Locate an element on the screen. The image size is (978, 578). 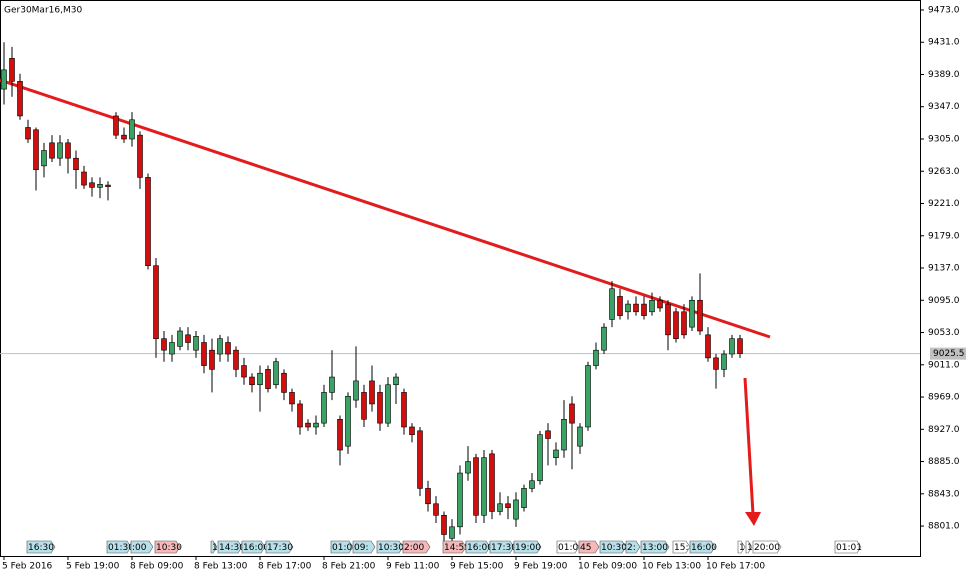
y-tick-label: 8843.0 is located at coordinates (944, 494).